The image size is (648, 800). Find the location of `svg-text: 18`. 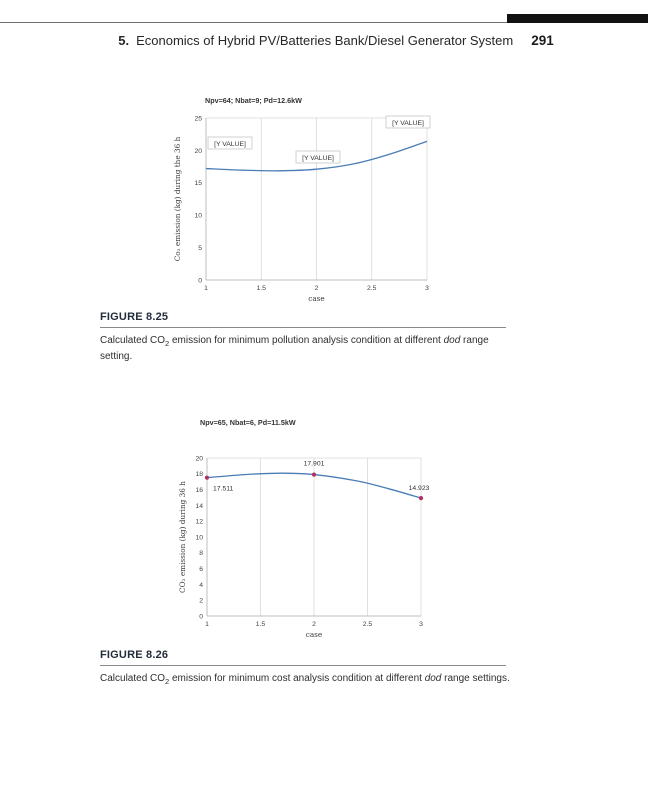

svg-text: 18 is located at coordinates (199, 474).